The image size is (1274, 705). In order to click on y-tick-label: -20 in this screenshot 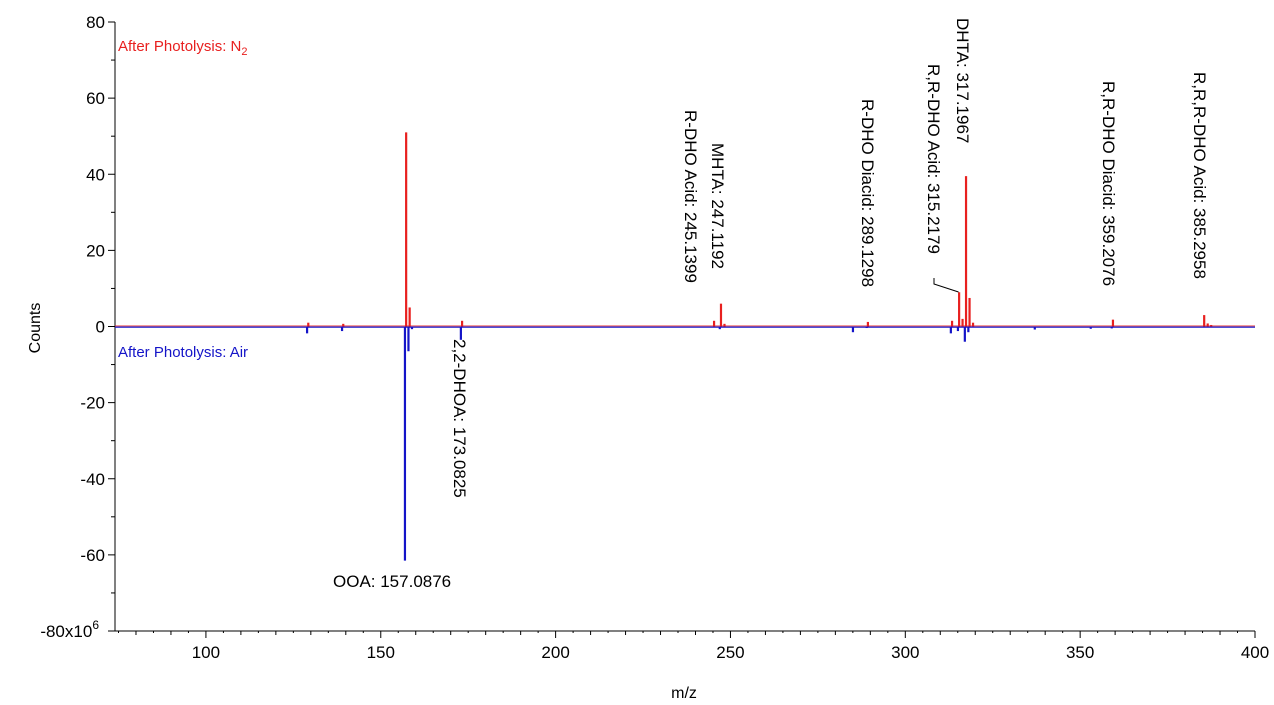, I will do `click(92, 403)`.